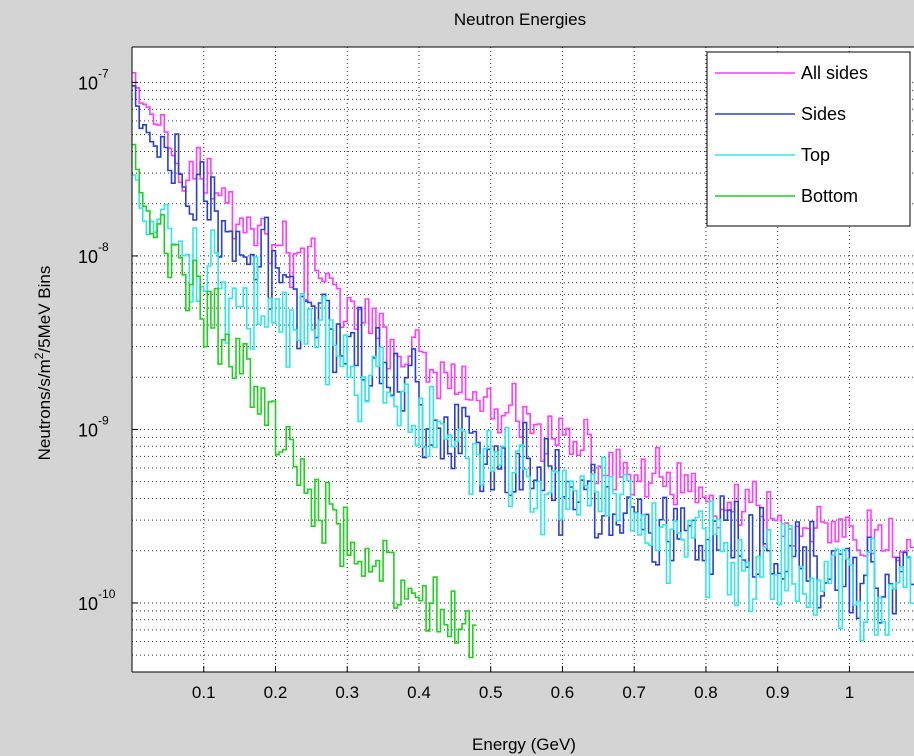 The height and width of the screenshot is (756, 914). I want to click on x-tick-label: 0.5, so click(491, 692).